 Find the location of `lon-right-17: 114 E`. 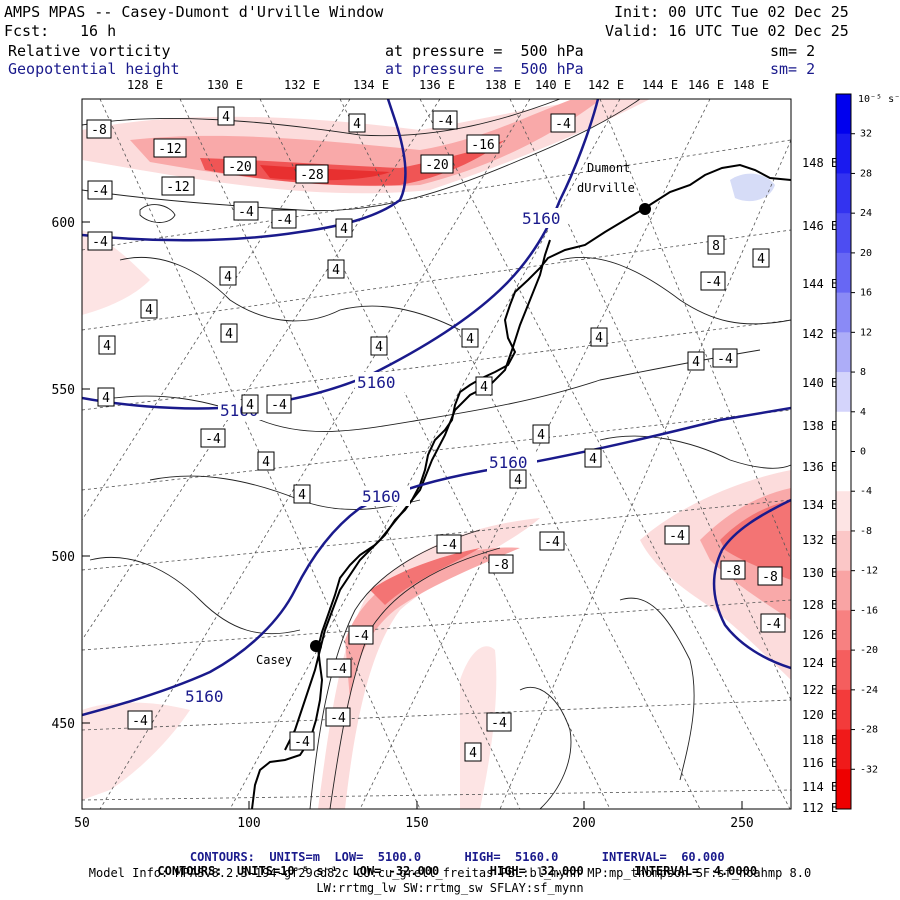

lon-right-17: 114 E is located at coordinates (820, 787).